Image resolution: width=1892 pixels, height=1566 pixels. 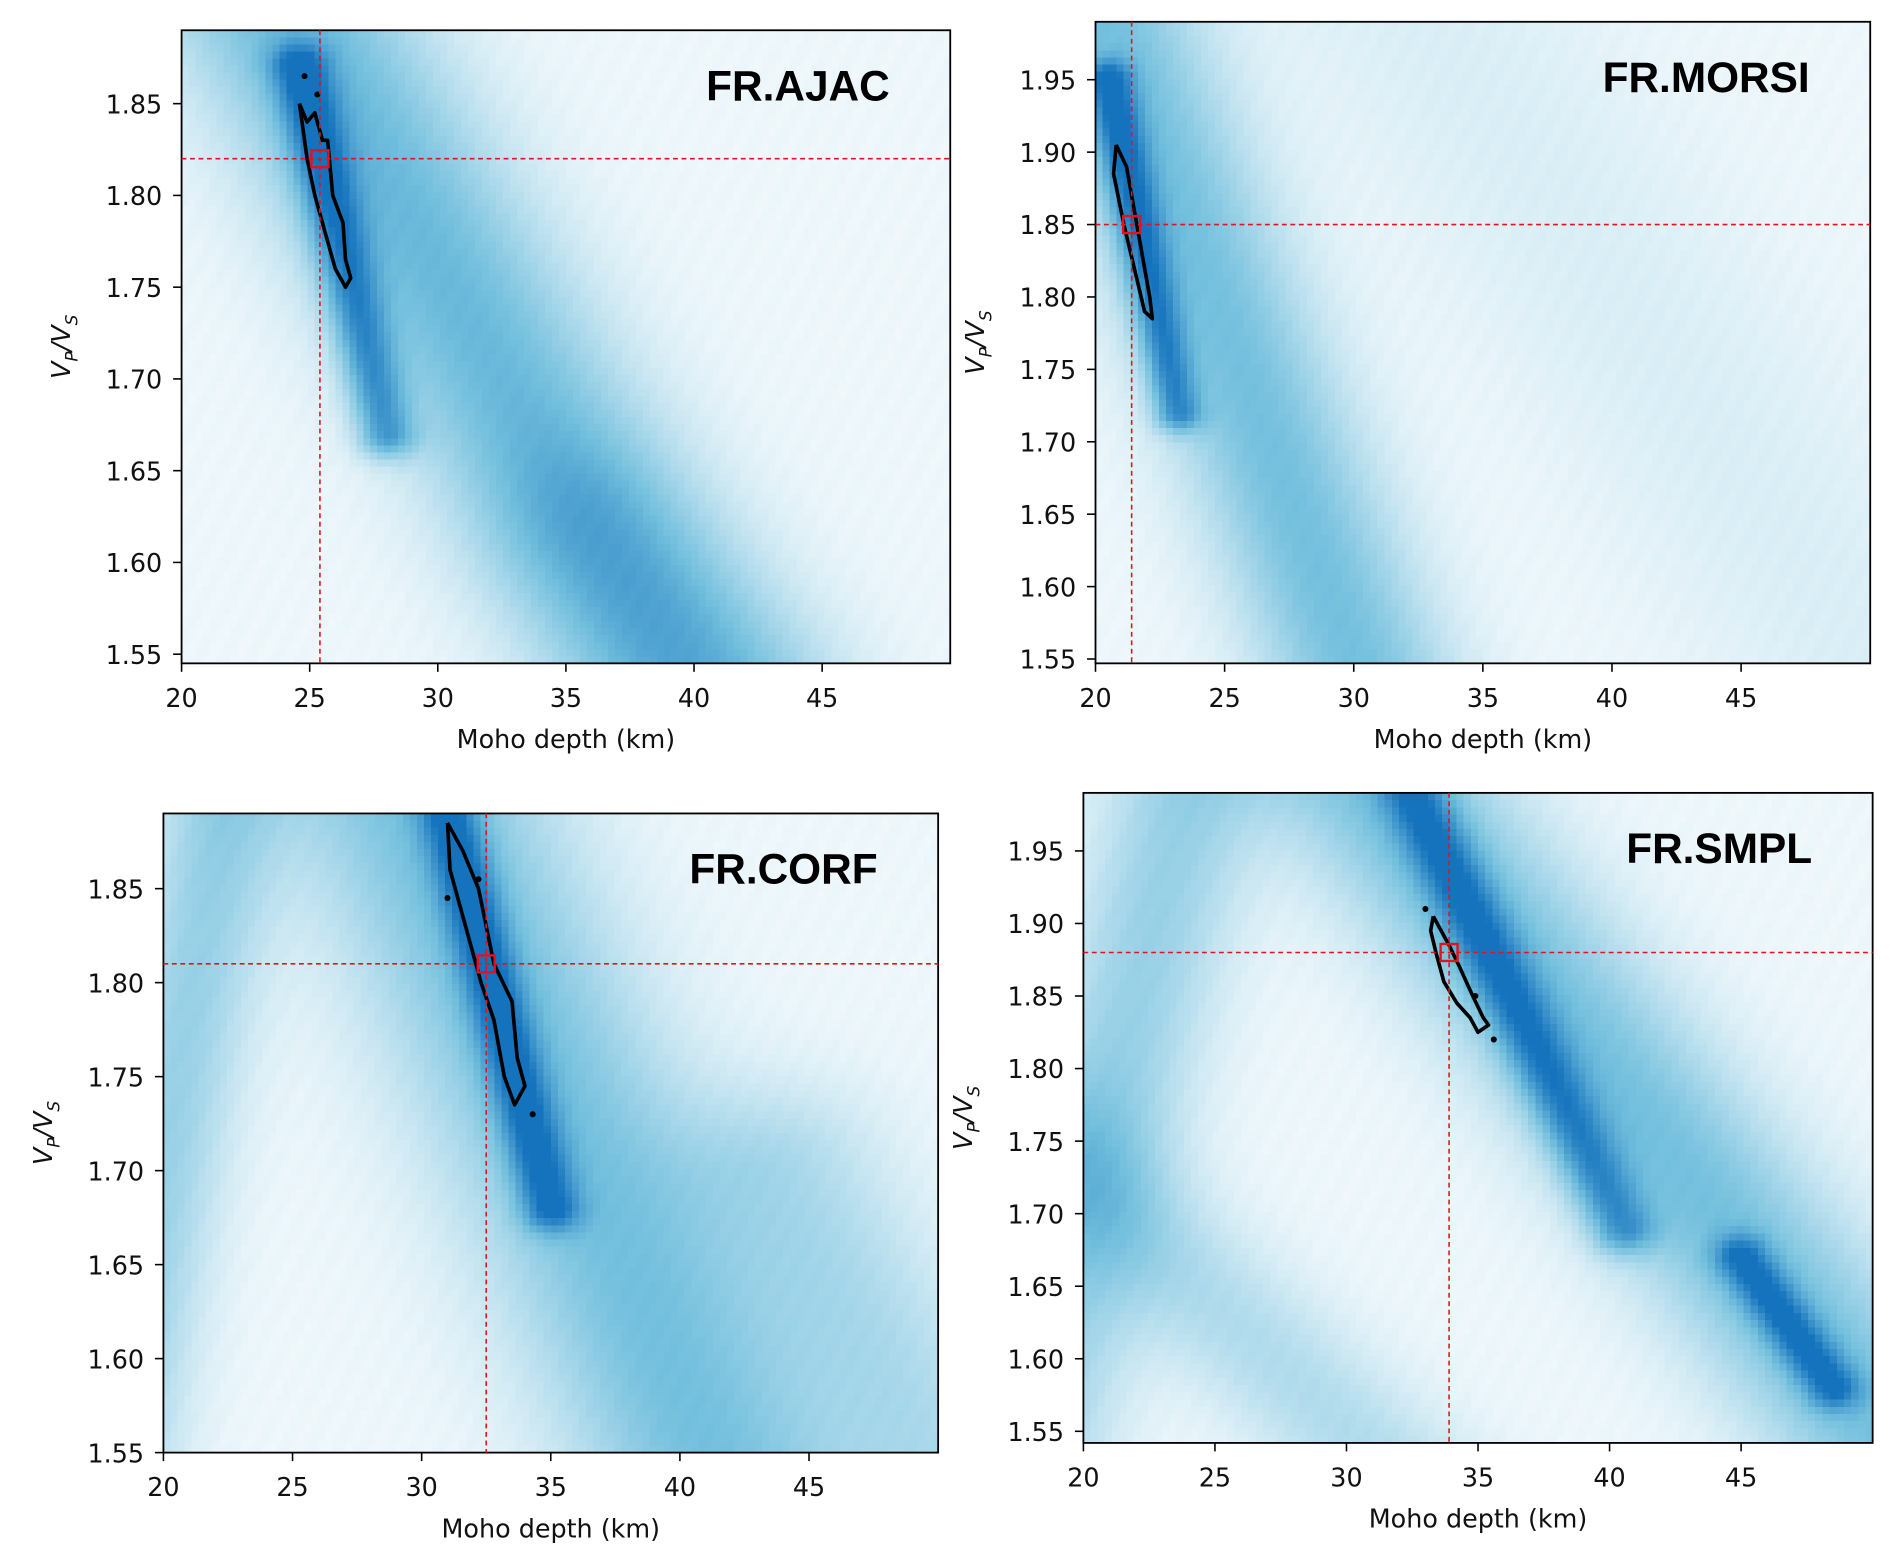 What do you see at coordinates (1706, 77) in the screenshot?
I see `station-title: FR.MORSI` at bounding box center [1706, 77].